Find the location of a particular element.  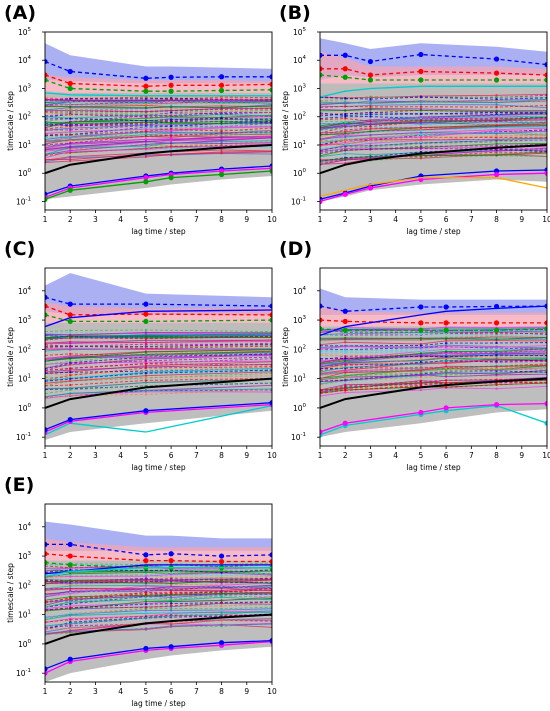

x-axis-label: lag time / step is located at coordinates (433, 231).